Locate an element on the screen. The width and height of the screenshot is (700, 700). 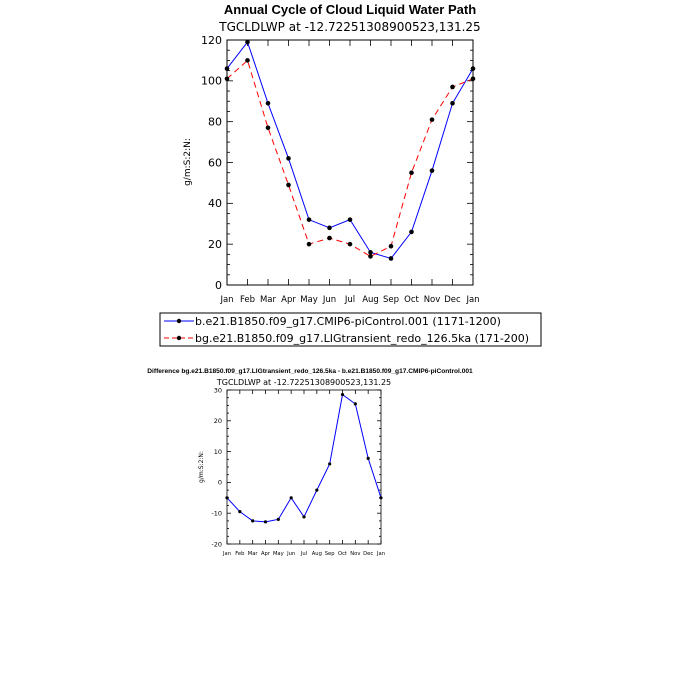
chart1-frame is located at coordinates (350, 162).